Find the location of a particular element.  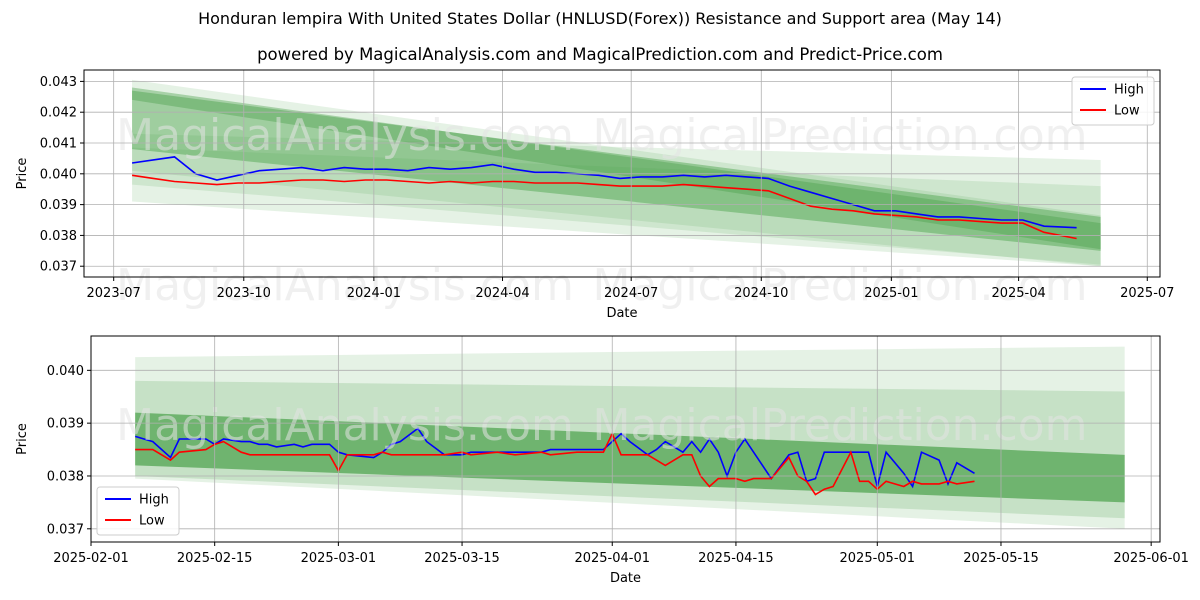

x-tick-label: 2024-07 is located at coordinates (631, 293).